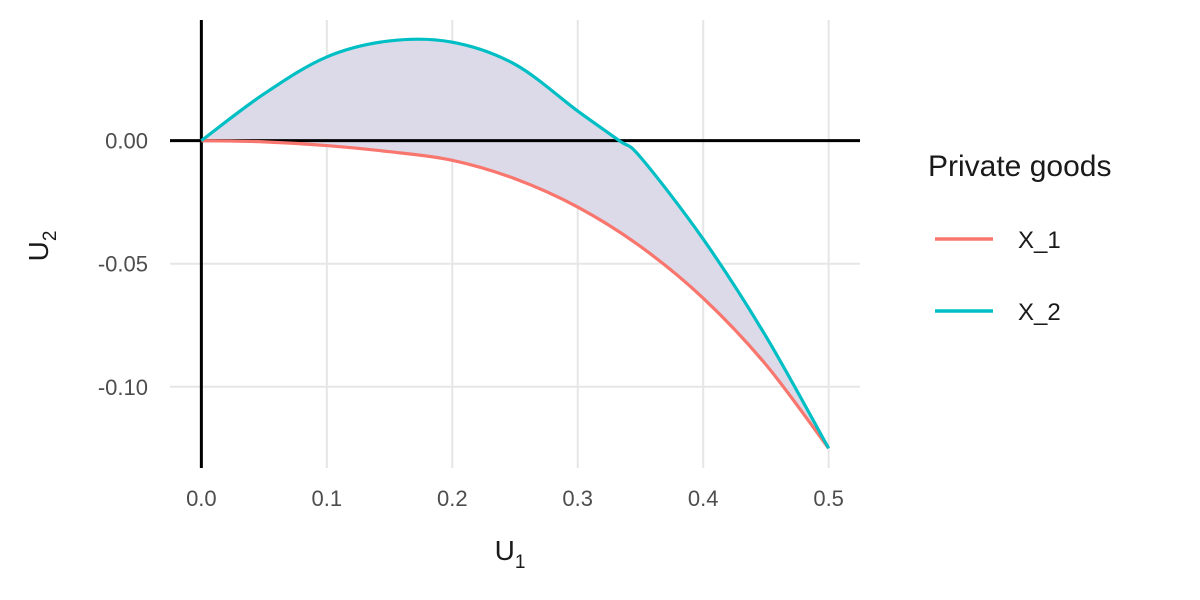 The height and width of the screenshot is (600, 1200). Describe the element at coordinates (703, 498) in the screenshot. I see `x-tick-label: 0.4` at that location.